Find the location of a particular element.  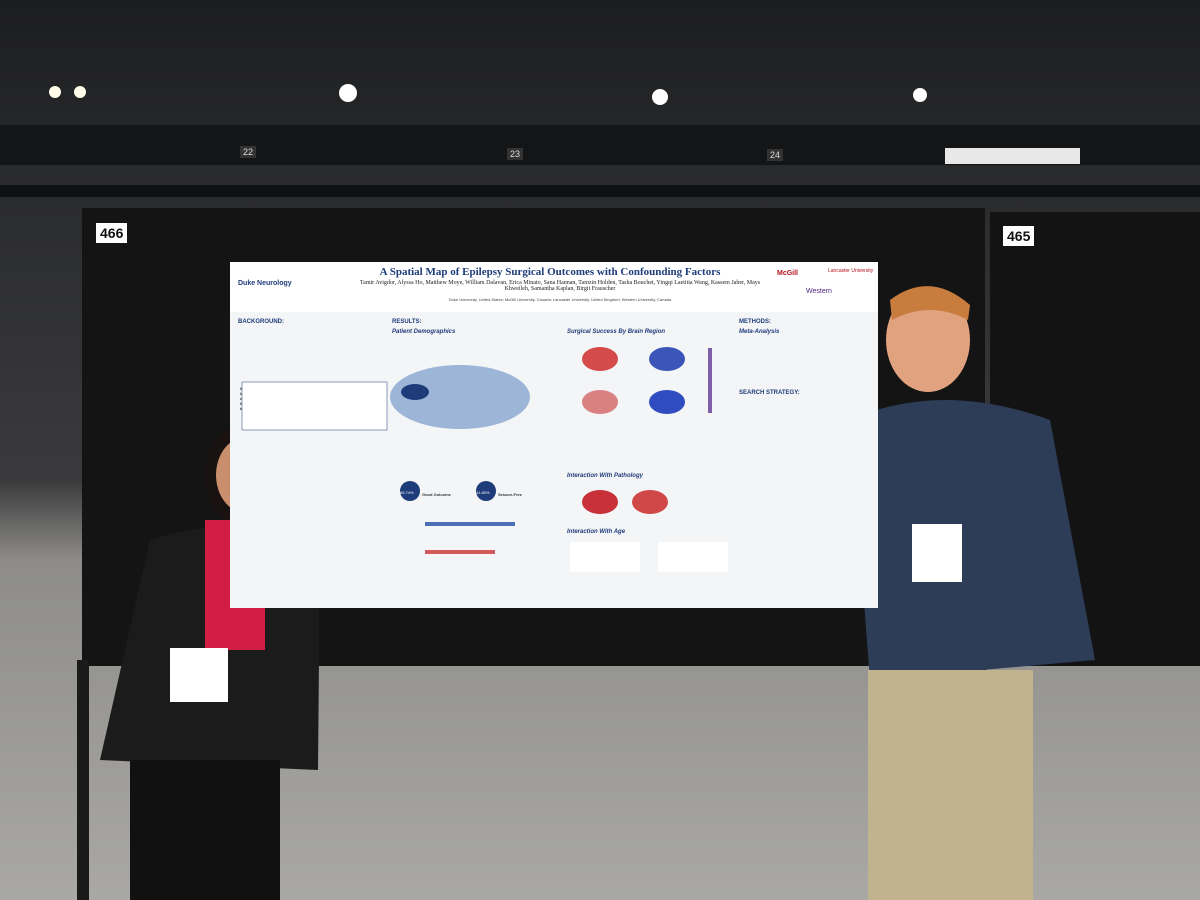

poster-header is located at coordinates (554, 287).